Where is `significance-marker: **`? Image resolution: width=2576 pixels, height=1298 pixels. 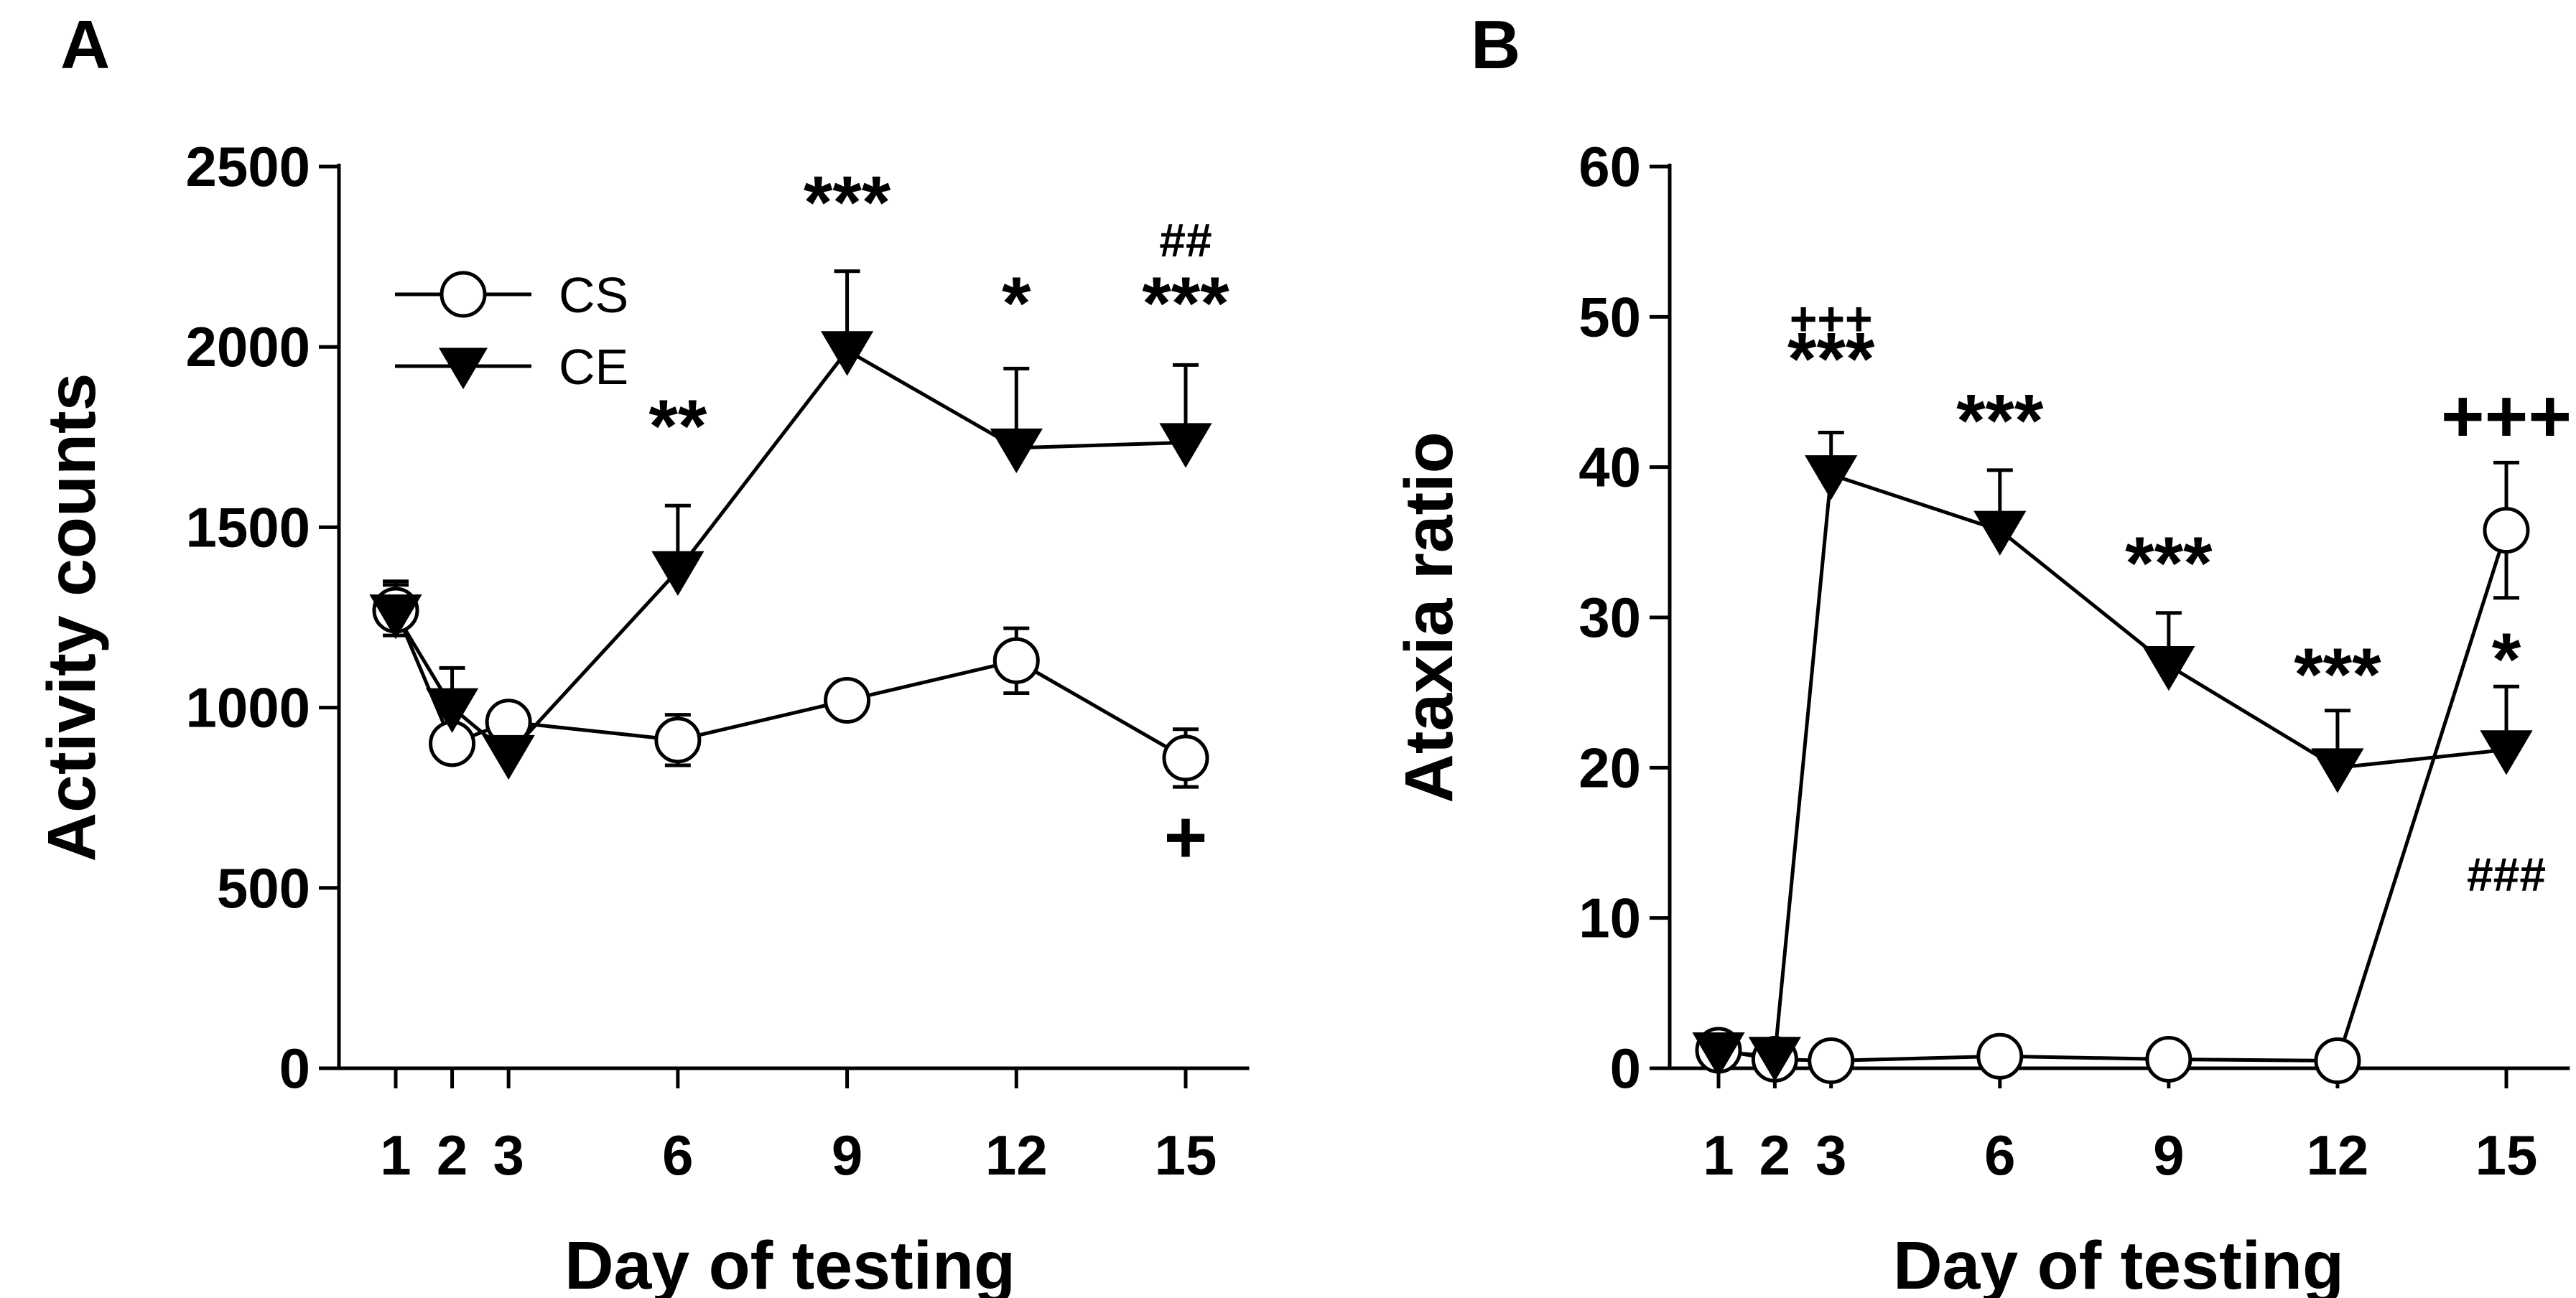
significance-marker: ** is located at coordinates (677, 426).